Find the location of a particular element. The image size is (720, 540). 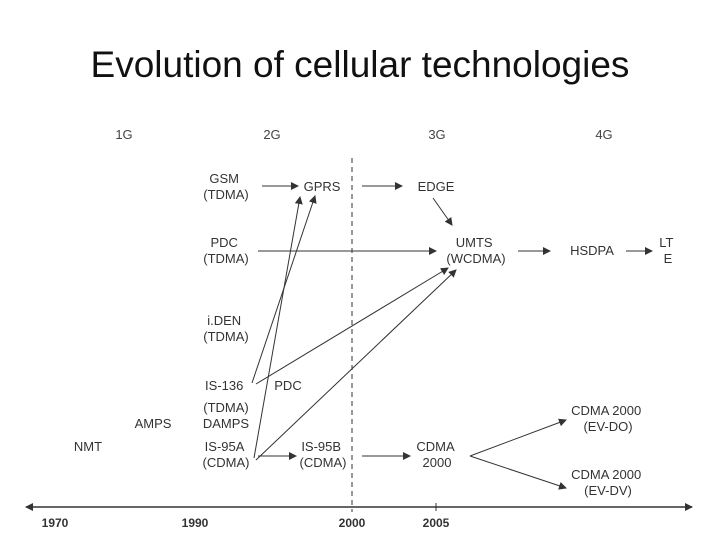

node-iden: i.DEN (TDMA) is located at coordinates (226, 328).